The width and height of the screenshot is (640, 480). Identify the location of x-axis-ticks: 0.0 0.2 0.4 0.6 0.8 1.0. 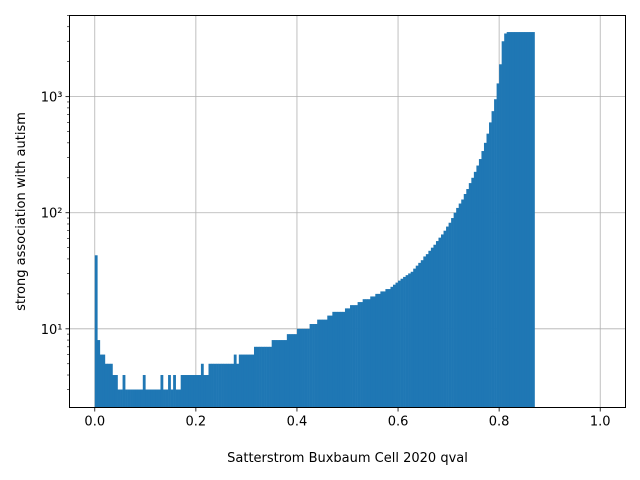
(347, 418).